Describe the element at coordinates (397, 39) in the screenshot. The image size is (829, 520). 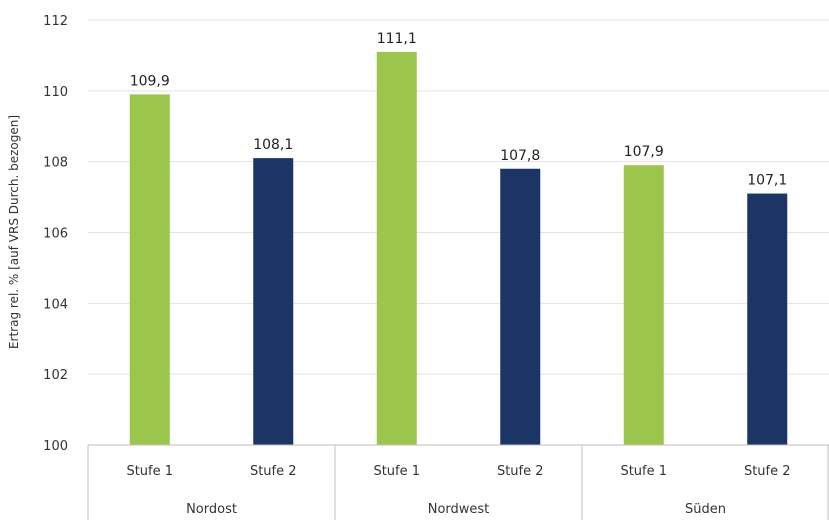
I see `data-label: 111,1` at that location.